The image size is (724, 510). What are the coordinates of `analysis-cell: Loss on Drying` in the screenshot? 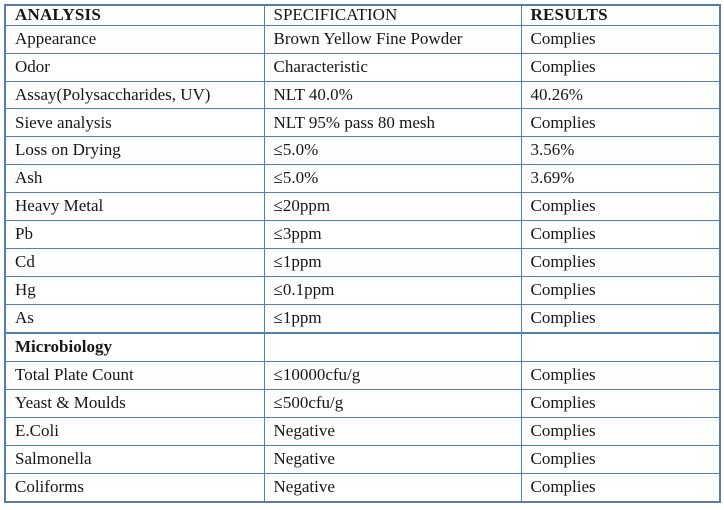 It's located at (134, 151).